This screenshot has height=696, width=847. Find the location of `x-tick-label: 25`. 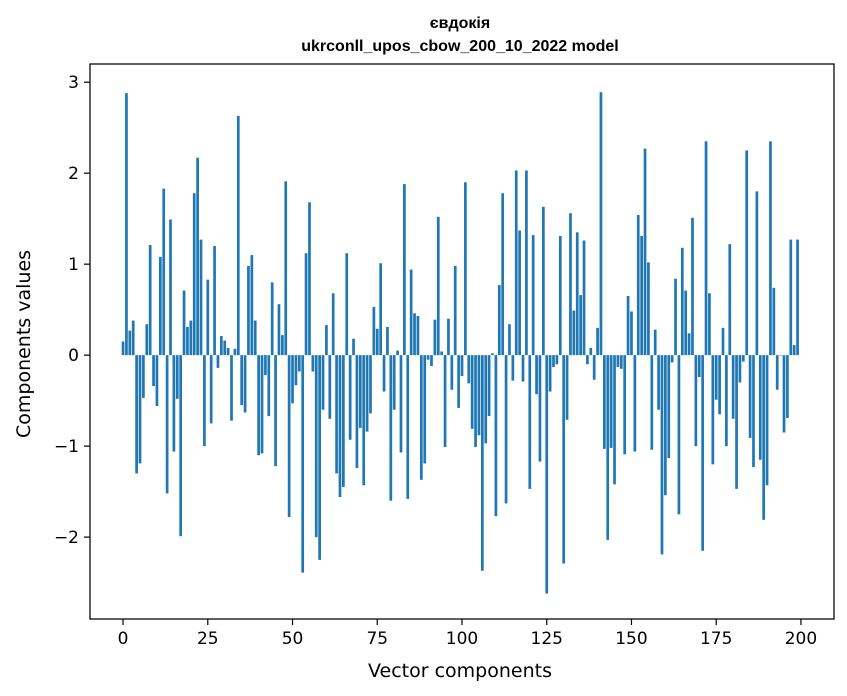

x-tick-label: 25 is located at coordinates (208, 639).